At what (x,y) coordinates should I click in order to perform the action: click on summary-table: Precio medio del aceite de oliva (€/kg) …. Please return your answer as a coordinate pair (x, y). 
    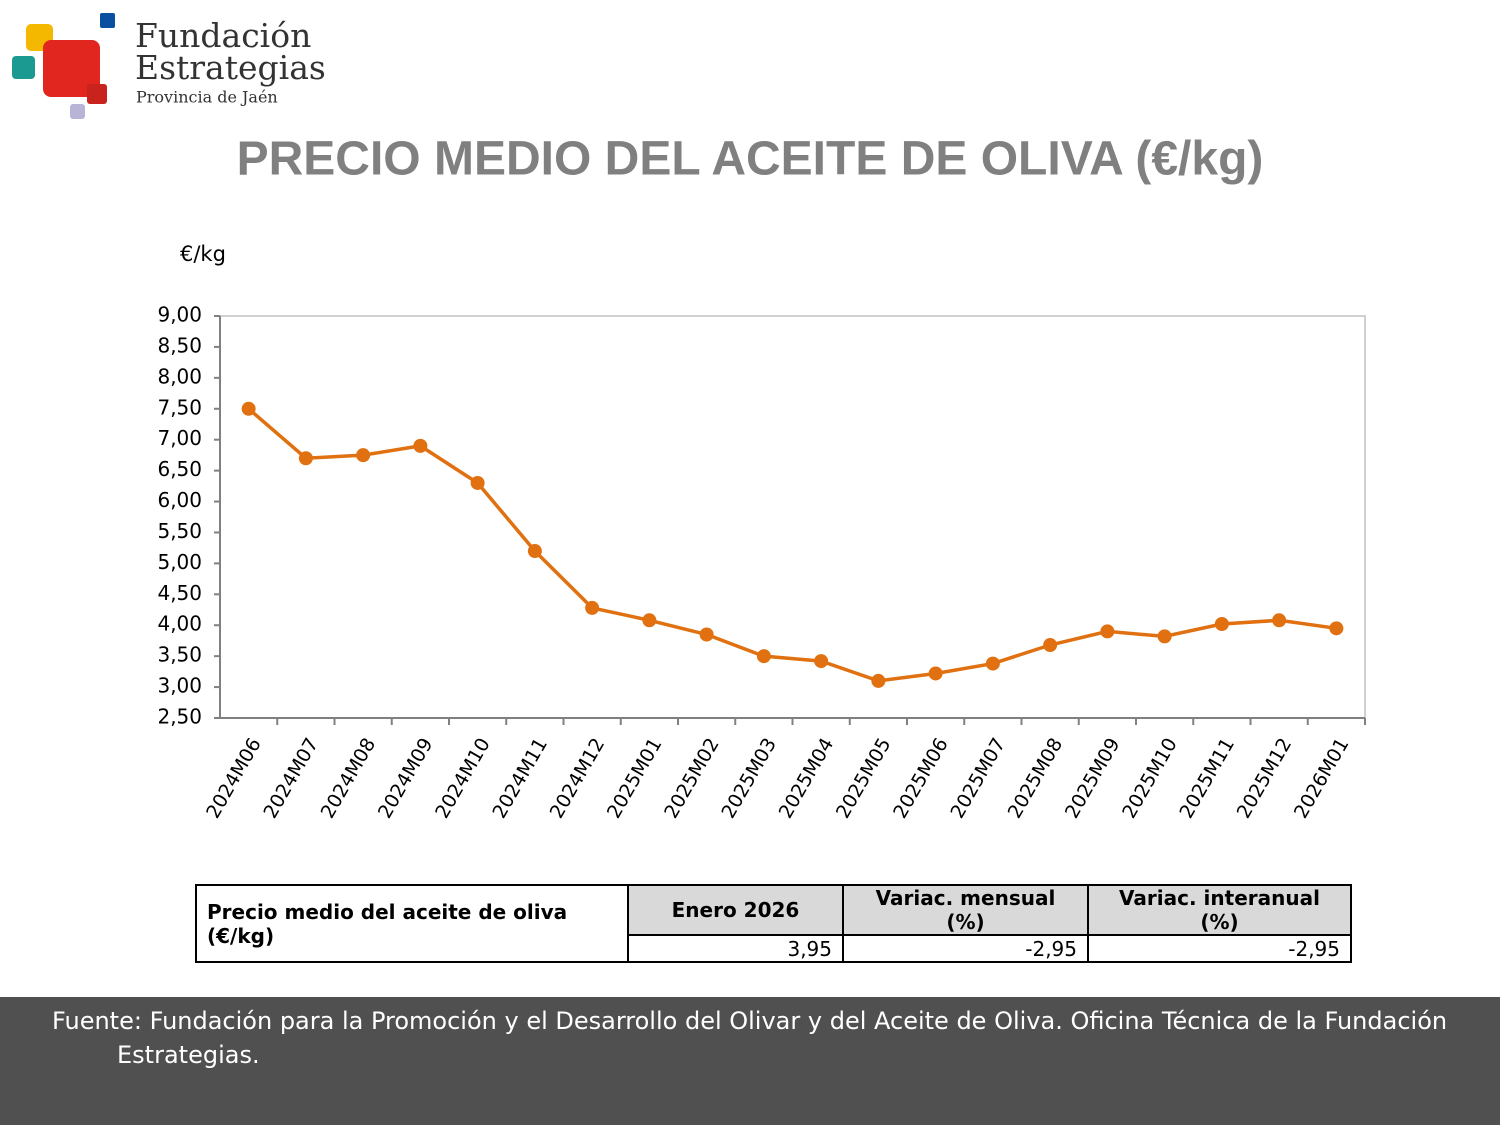
    Looking at the image, I should click on (773, 923).